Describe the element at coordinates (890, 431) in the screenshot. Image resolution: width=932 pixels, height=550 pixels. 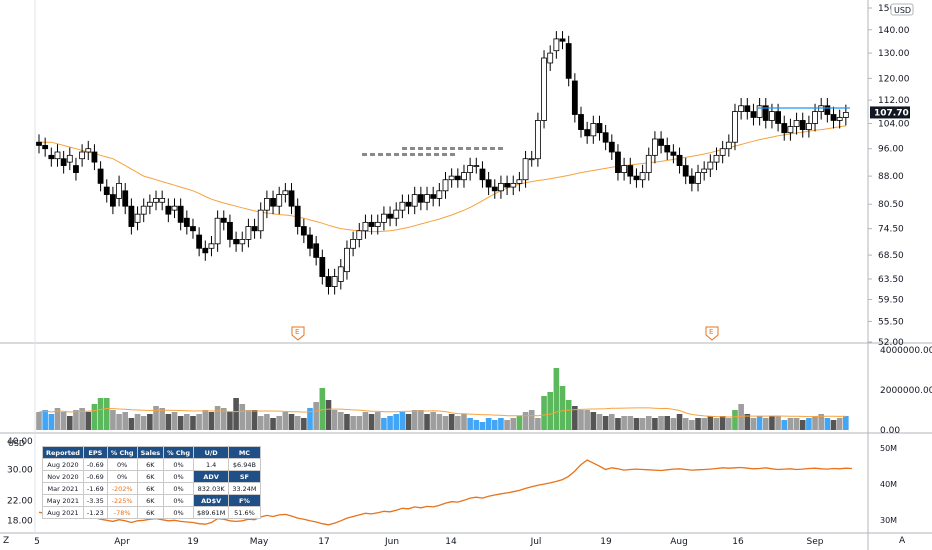
I see `volume-tick-label: 0.00` at that location.